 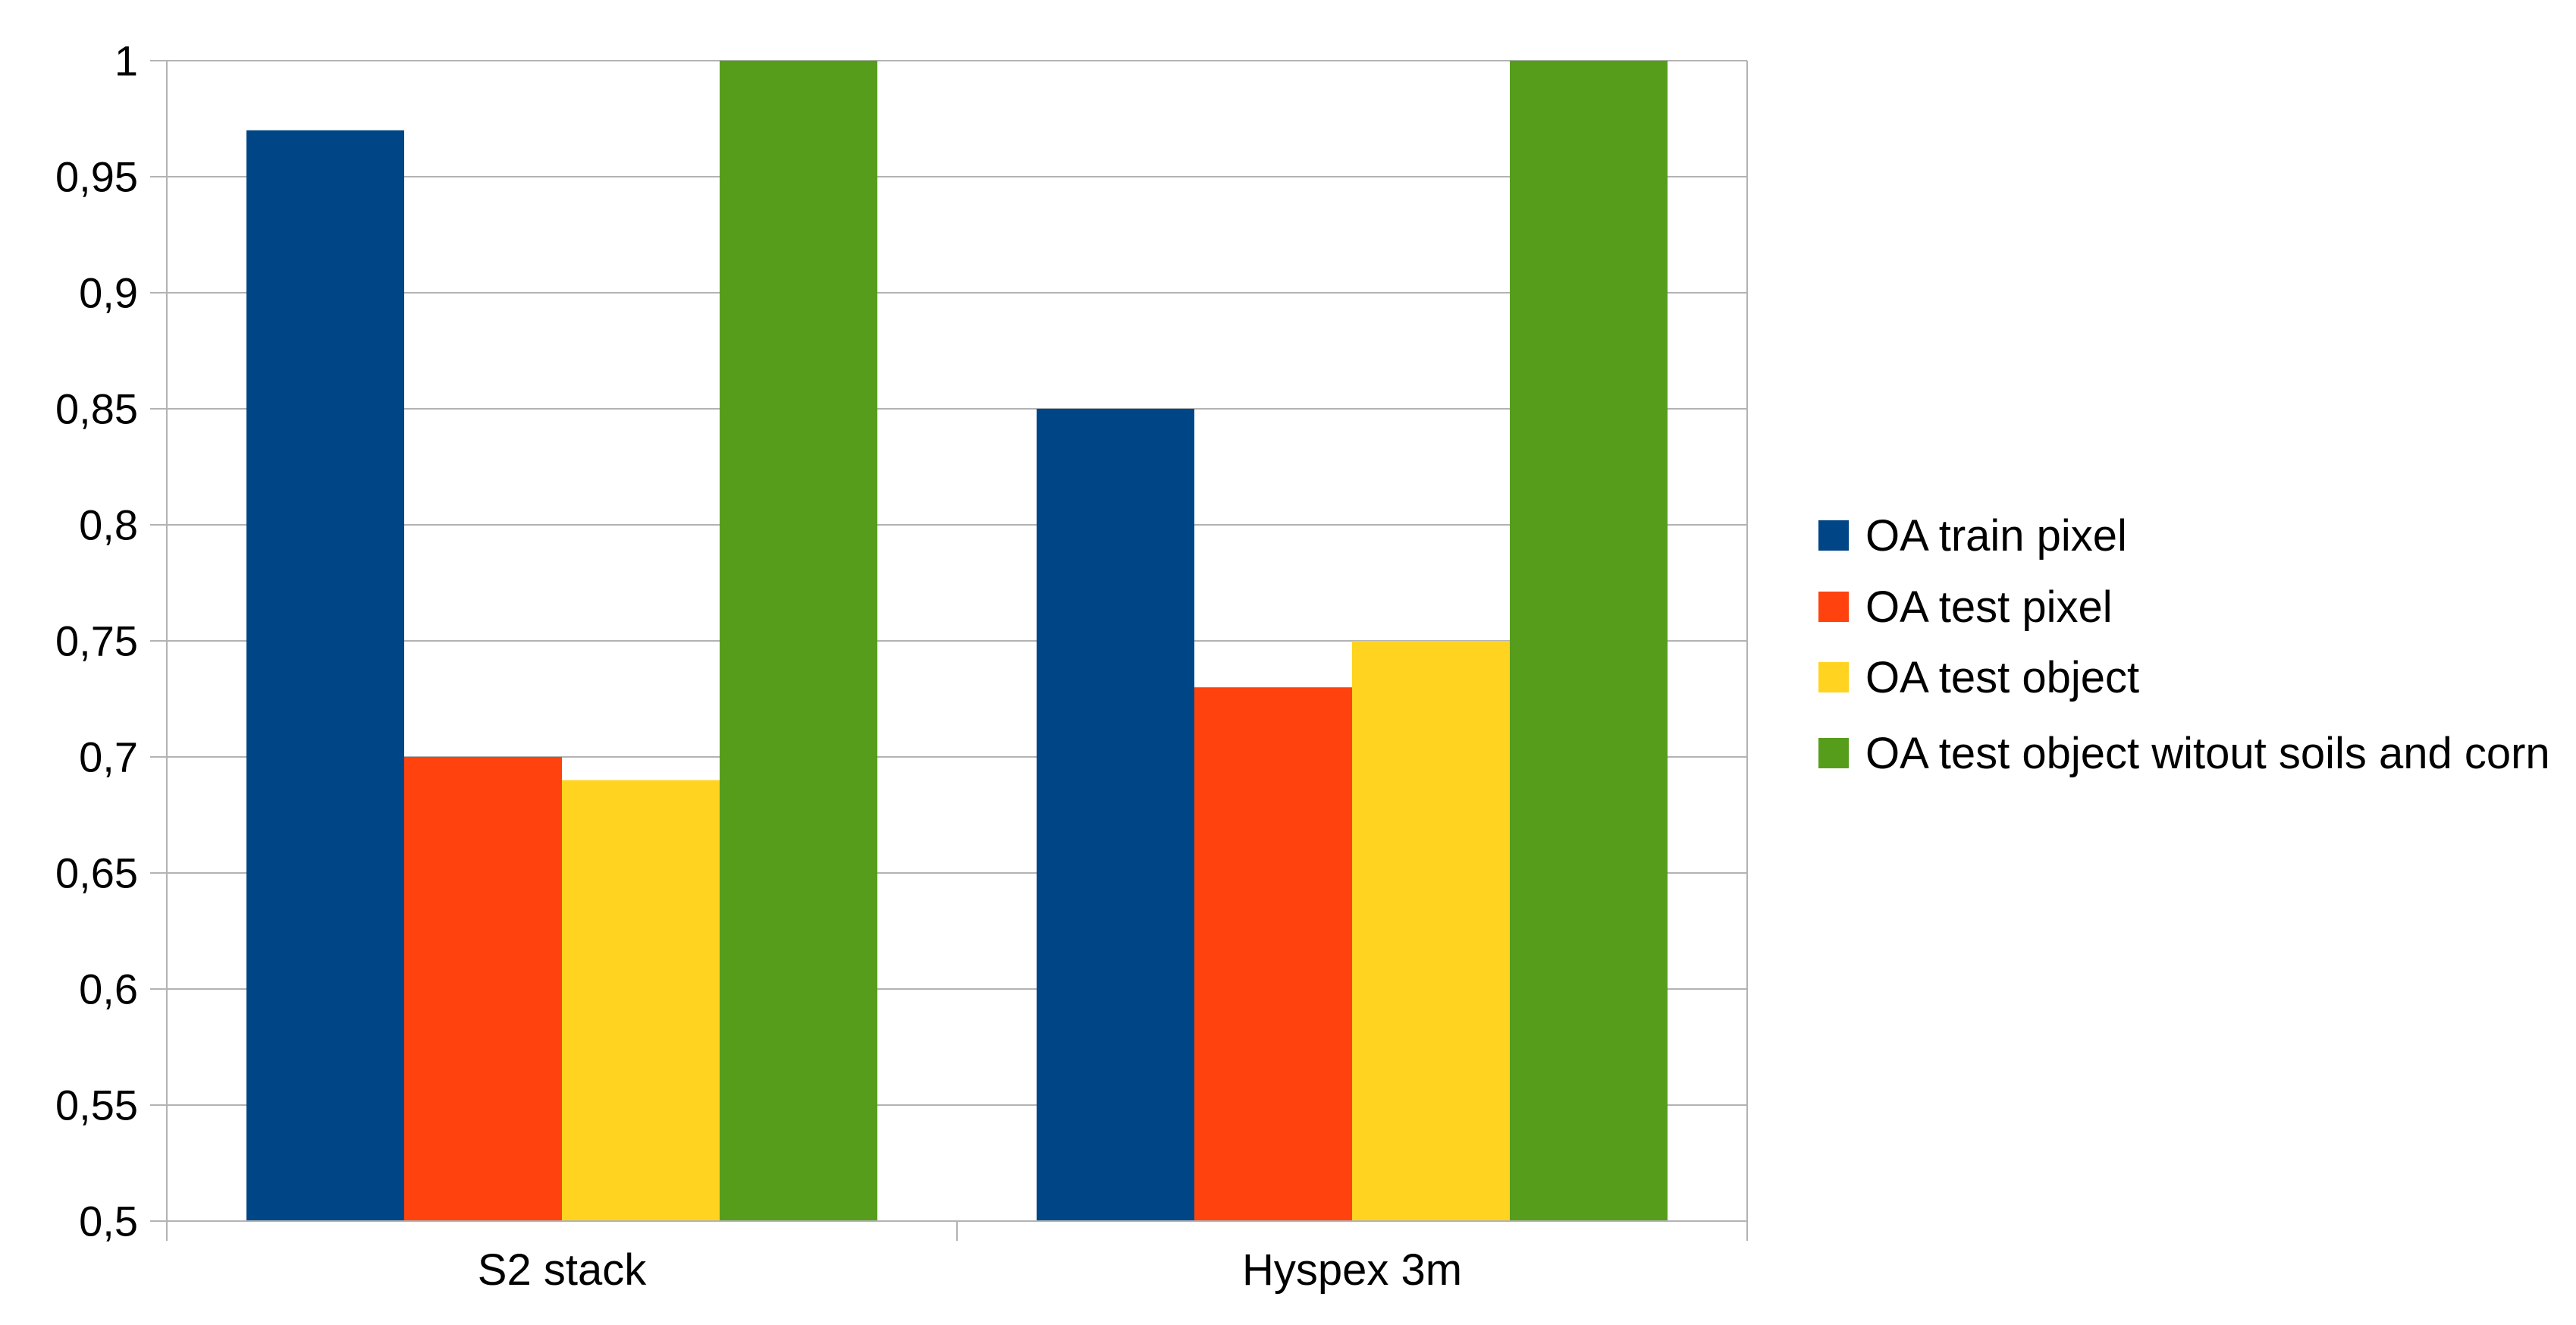 What do you see at coordinates (2207, 753) in the screenshot?
I see `legend-label: OA test object witout soils and corn` at bounding box center [2207, 753].